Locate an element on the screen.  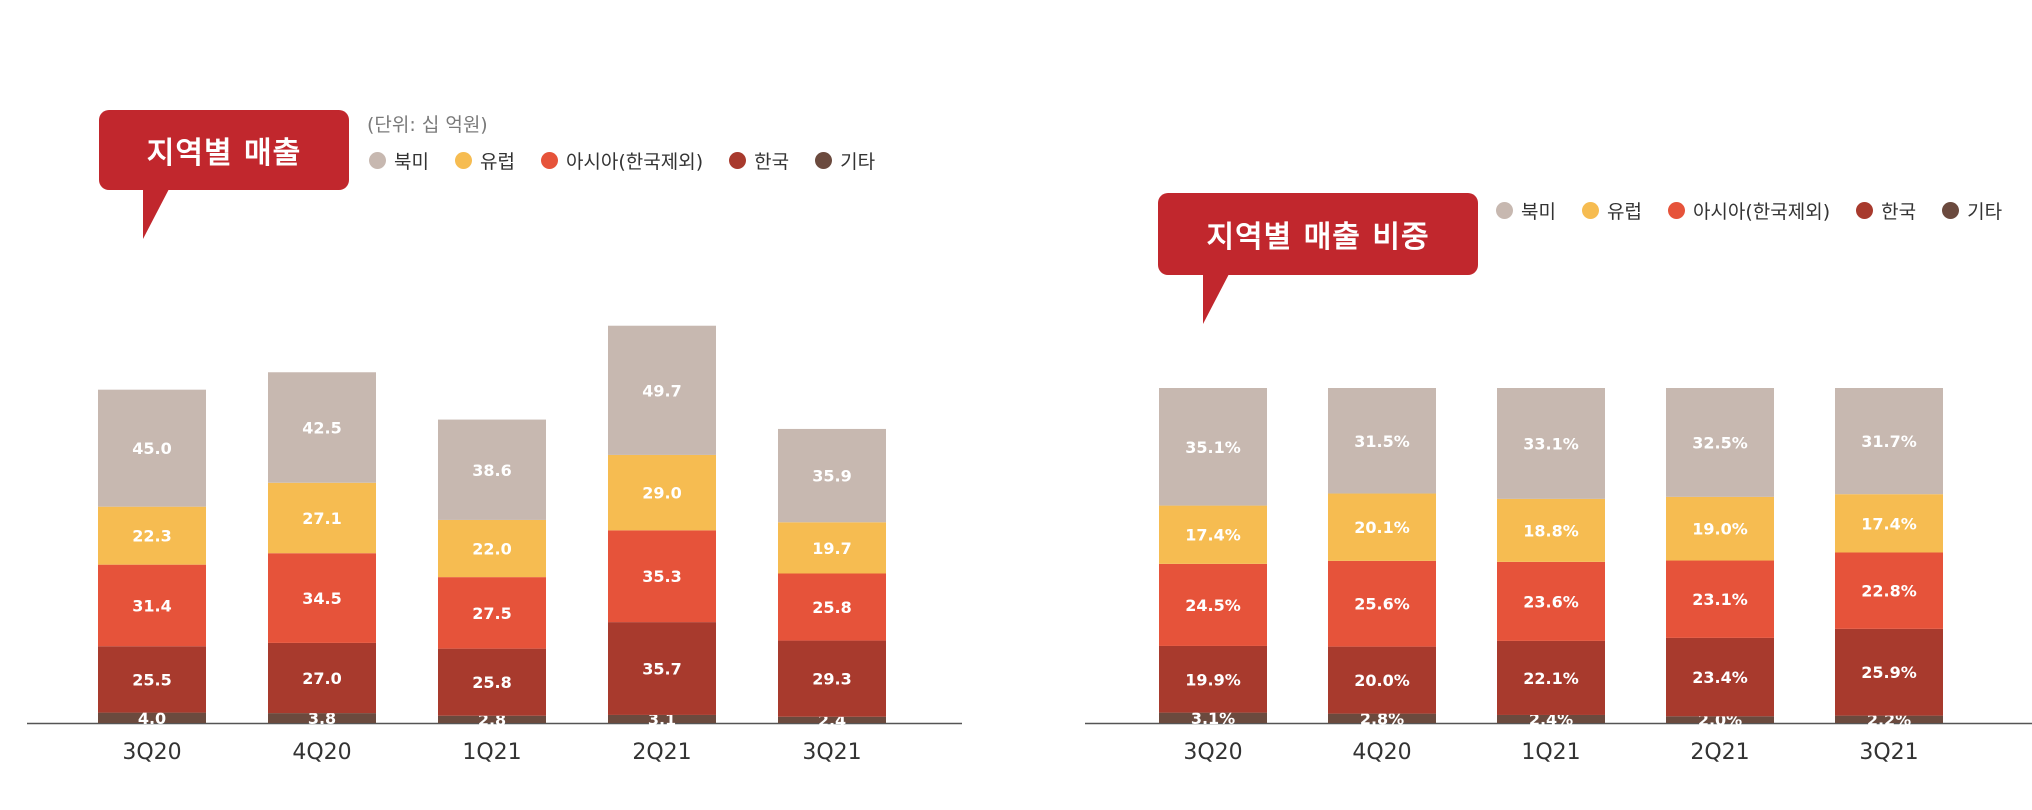
data-label: 42.5 is located at coordinates (321, 428).